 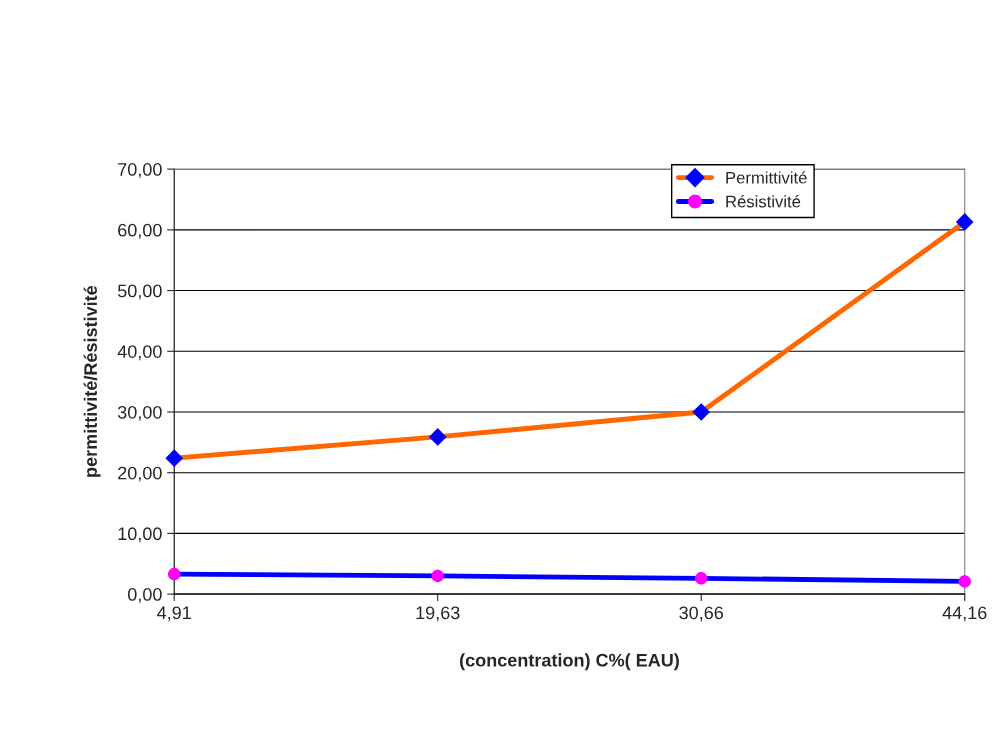 What do you see at coordinates (140, 231) in the screenshot?
I see `y-tick-label: 60,00` at bounding box center [140, 231].